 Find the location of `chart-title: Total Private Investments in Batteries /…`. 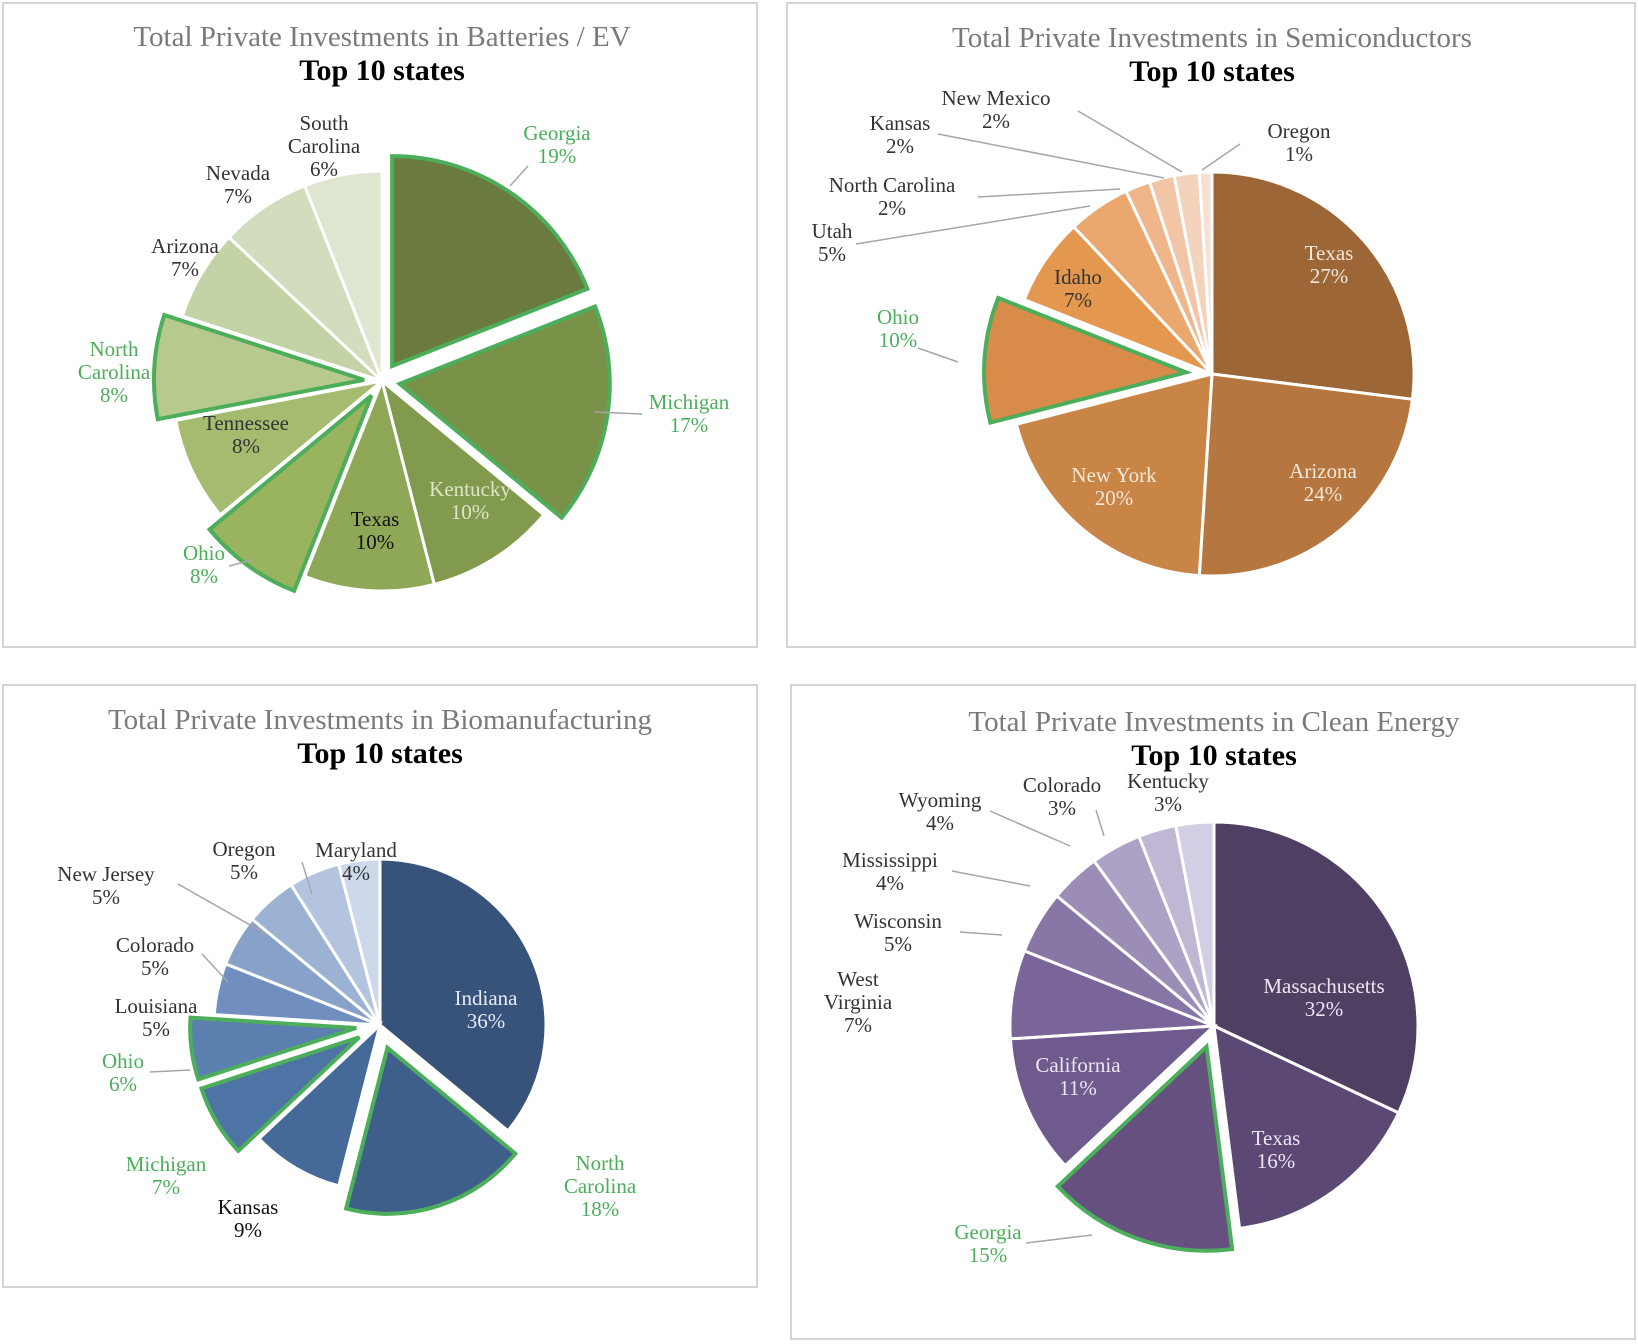

chart-title: Total Private Investments in Batteries /… is located at coordinates (381, 37).